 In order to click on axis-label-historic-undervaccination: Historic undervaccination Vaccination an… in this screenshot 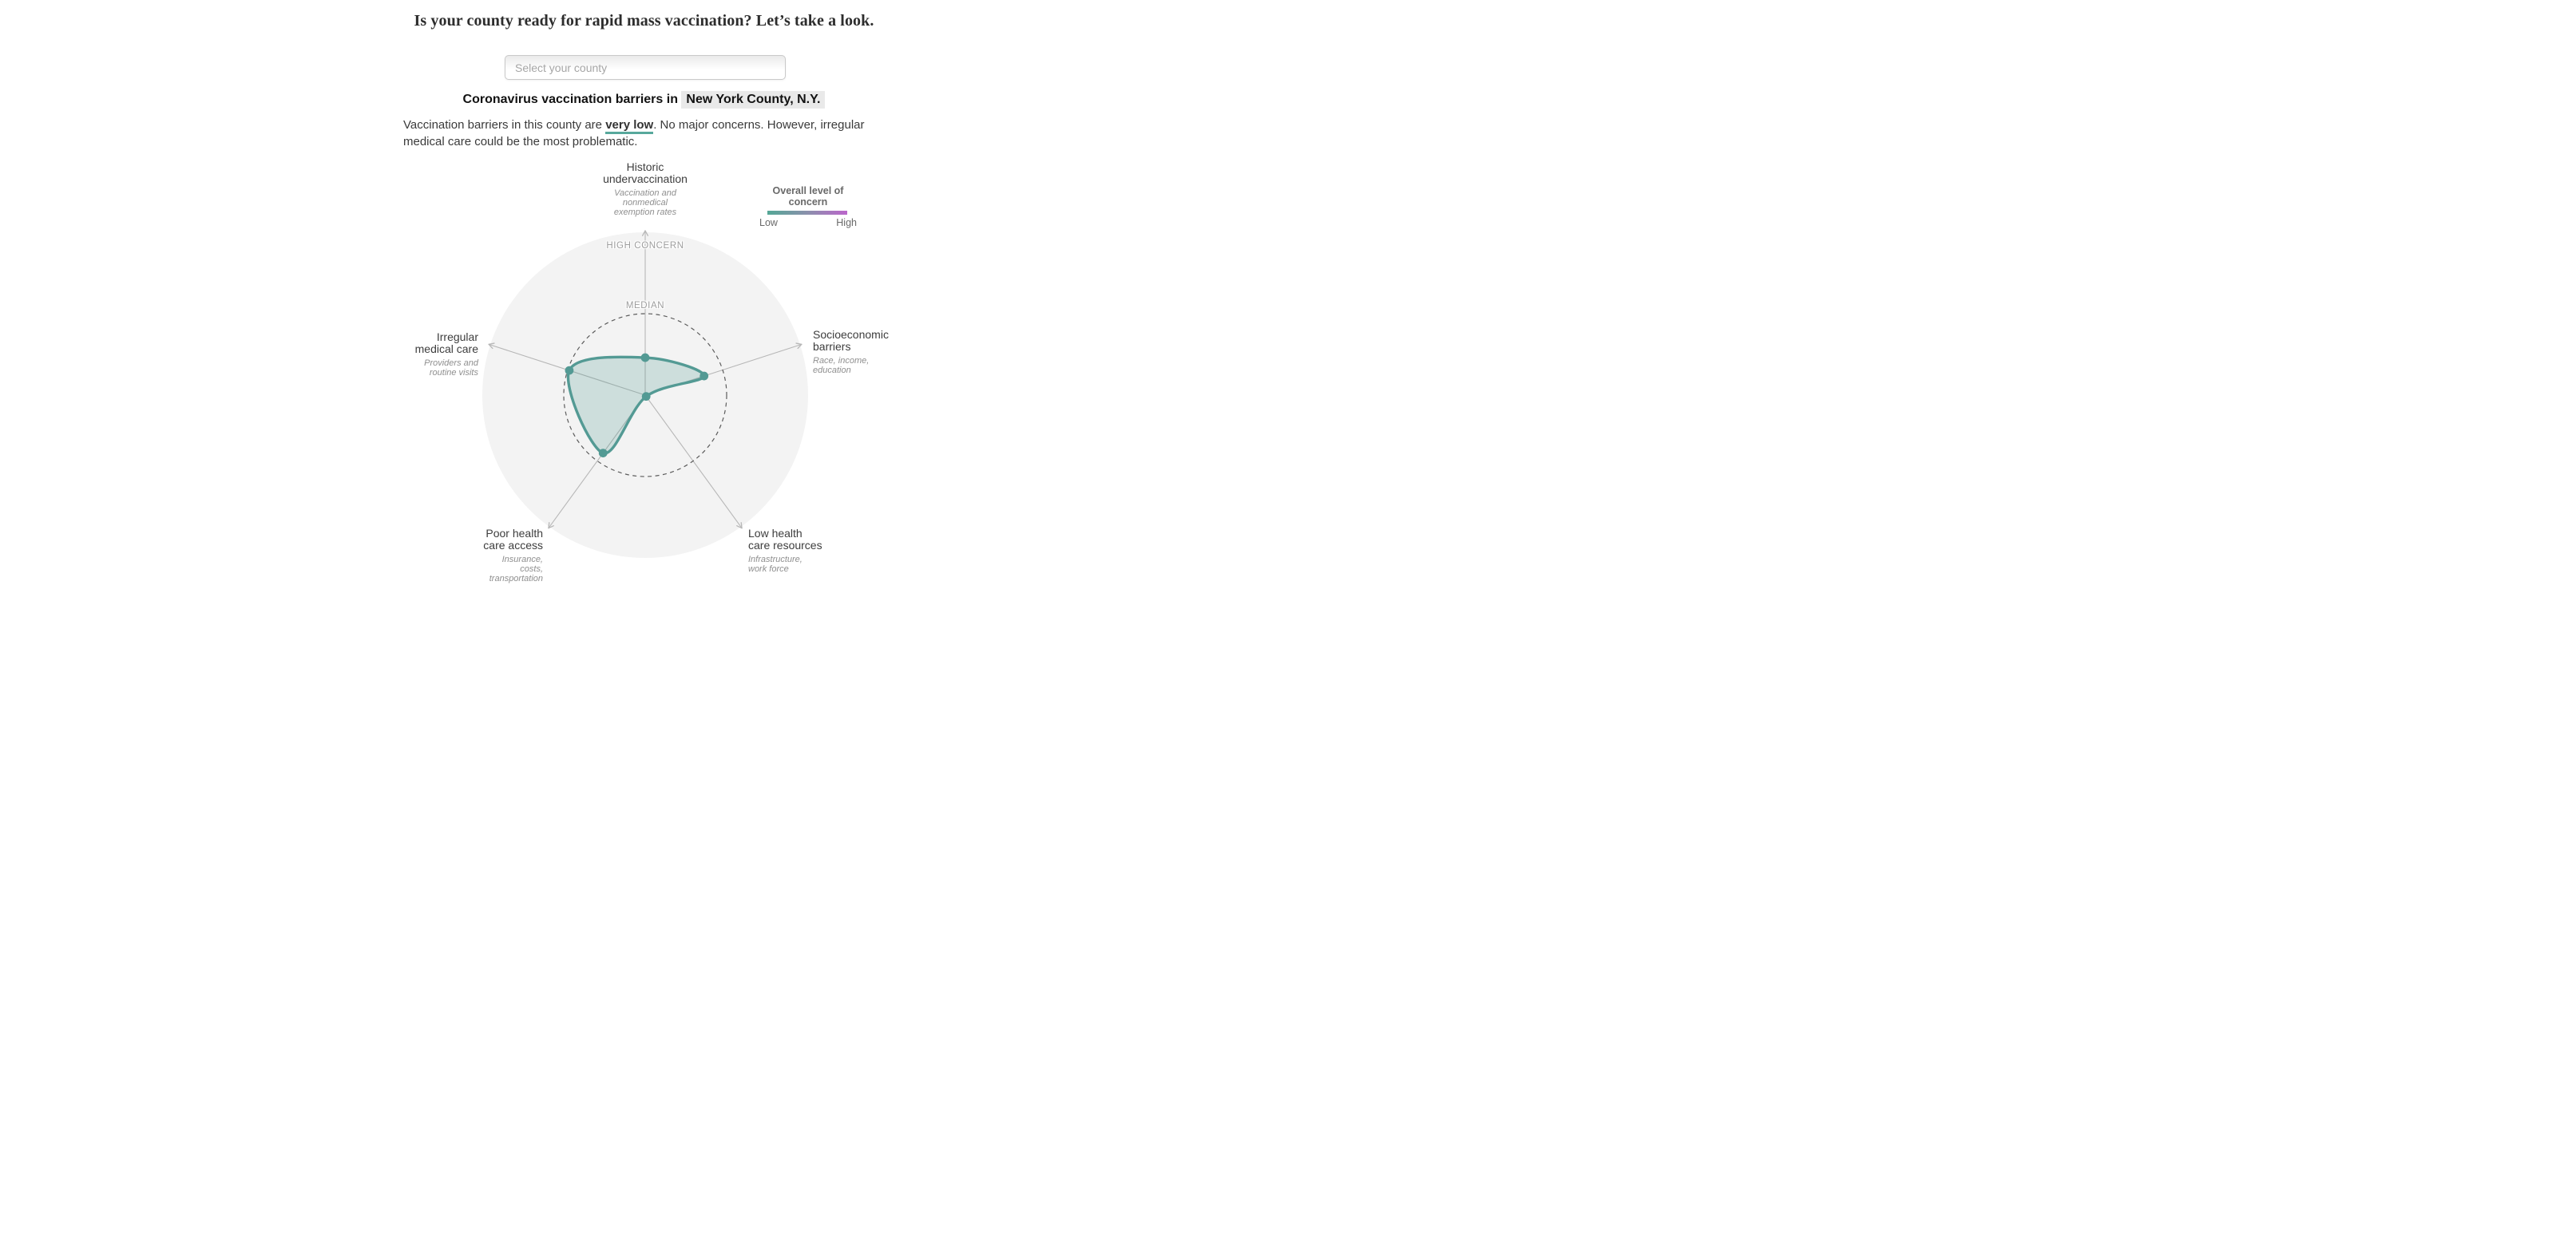, I will do `click(645, 189)`.